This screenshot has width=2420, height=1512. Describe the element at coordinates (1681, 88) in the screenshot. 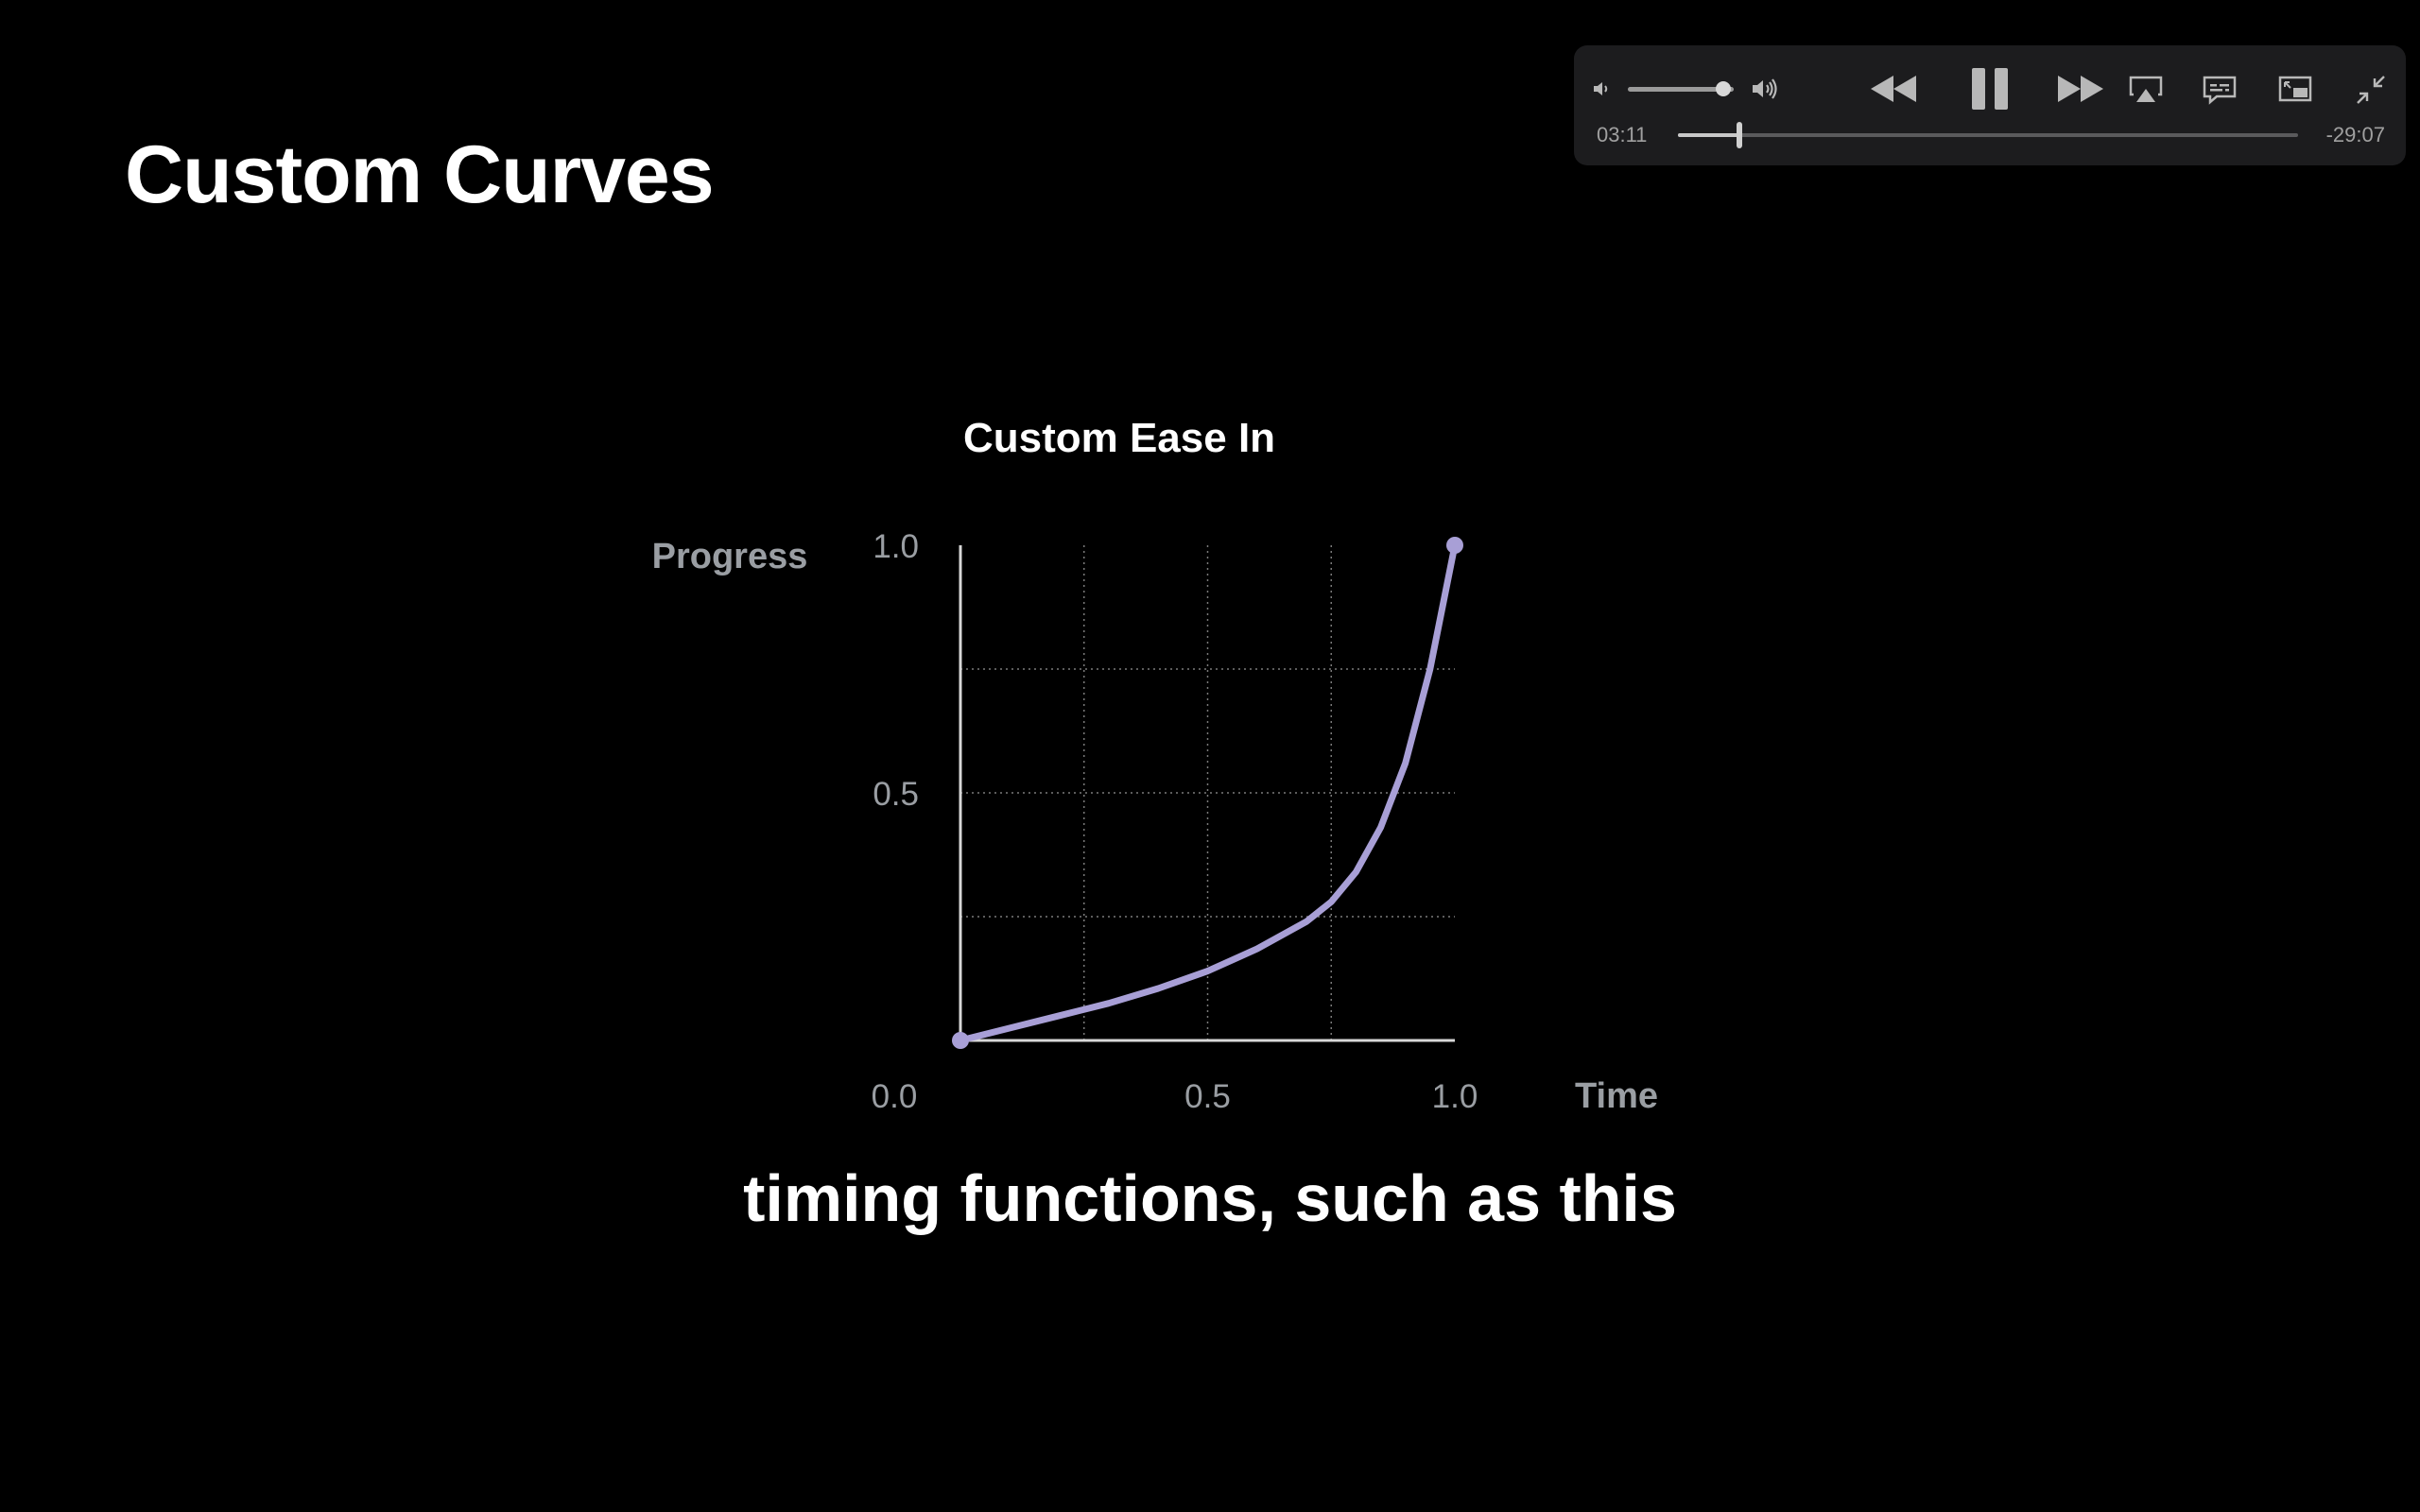

I see `volume-slider` at that location.